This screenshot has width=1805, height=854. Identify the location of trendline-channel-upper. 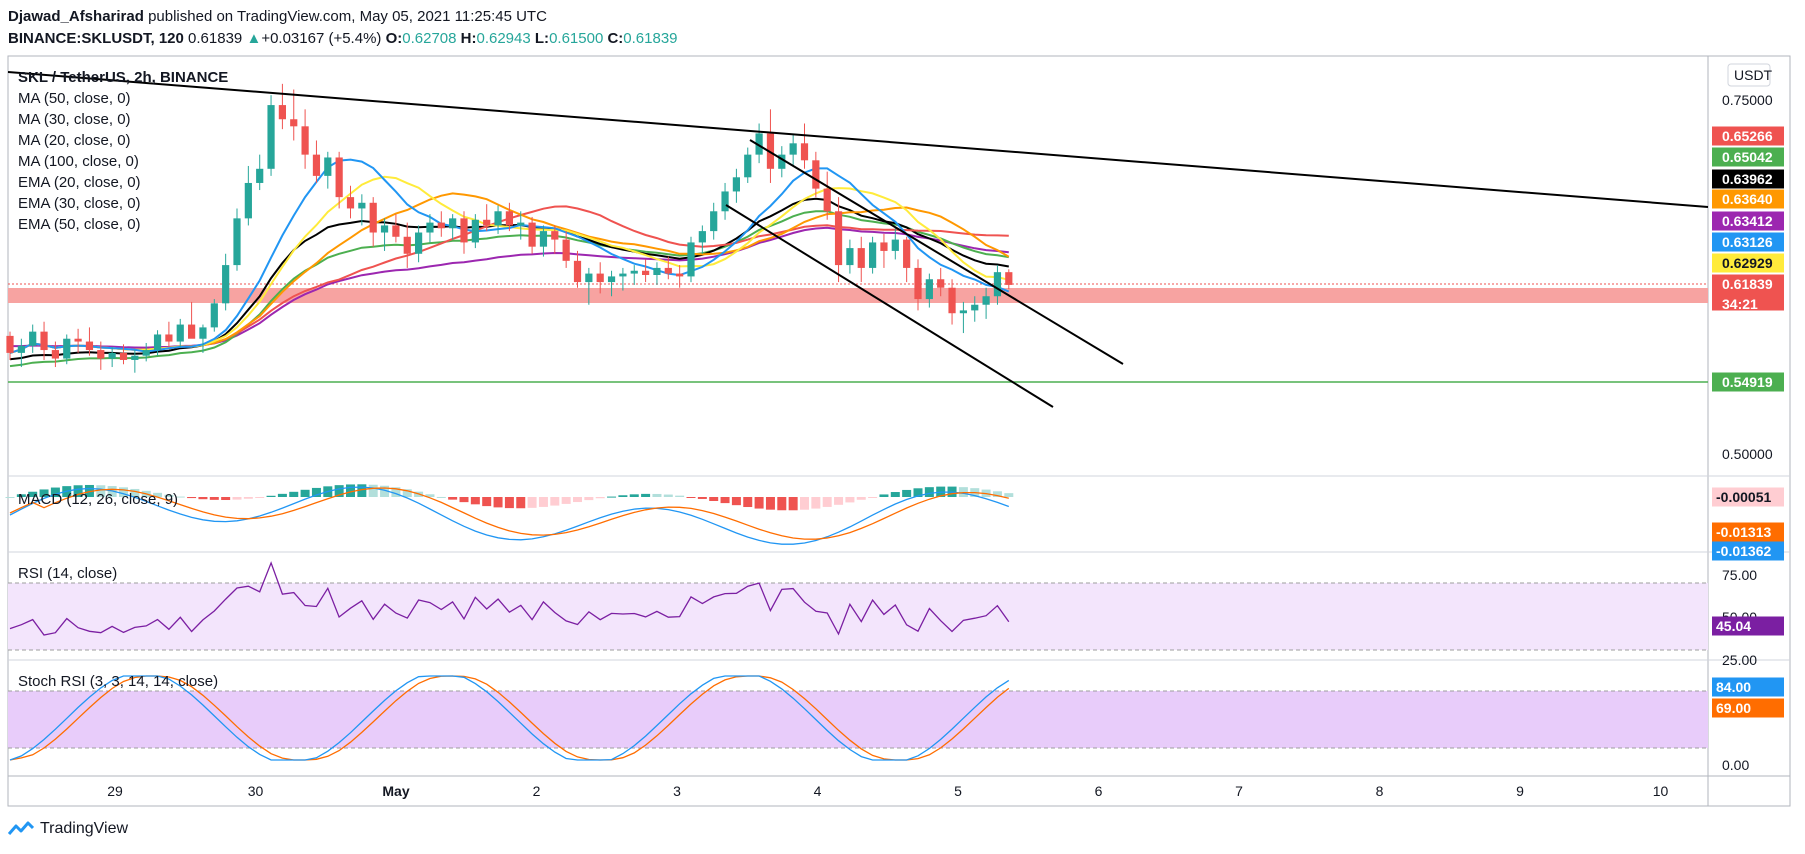
(936, 252).